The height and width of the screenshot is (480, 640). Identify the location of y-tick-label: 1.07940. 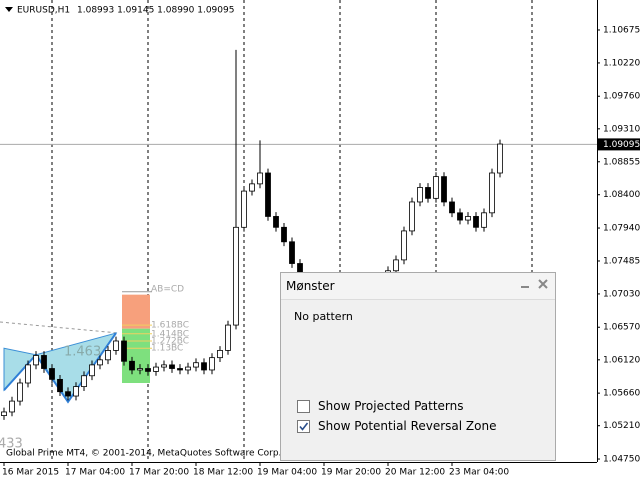
(621, 229).